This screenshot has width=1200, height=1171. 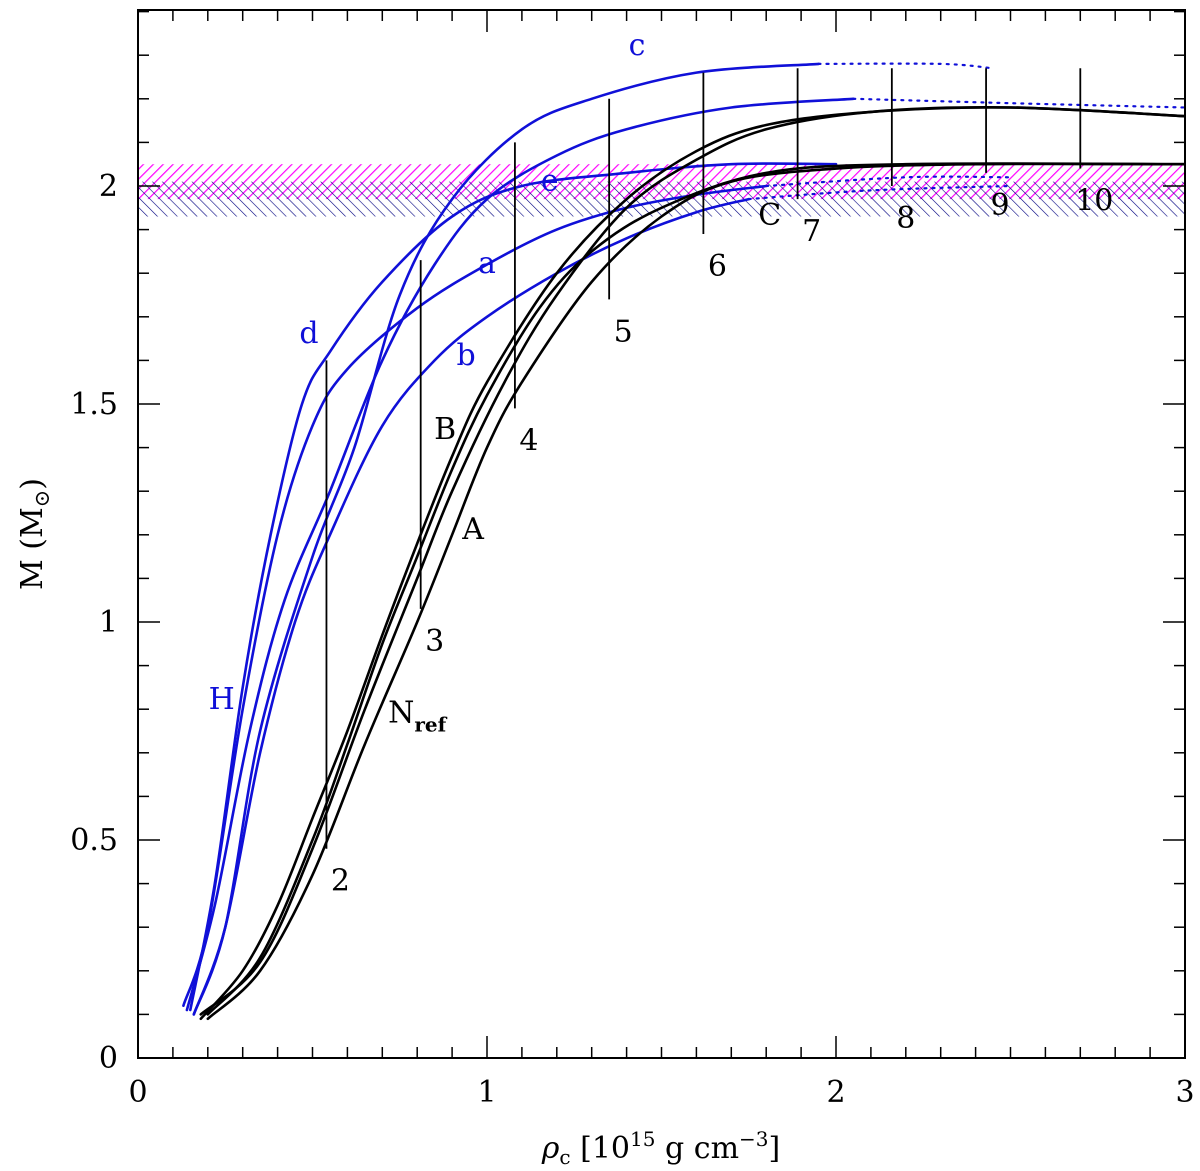 What do you see at coordinates (340, 881) in the screenshot?
I see `density-label-2: 2` at bounding box center [340, 881].